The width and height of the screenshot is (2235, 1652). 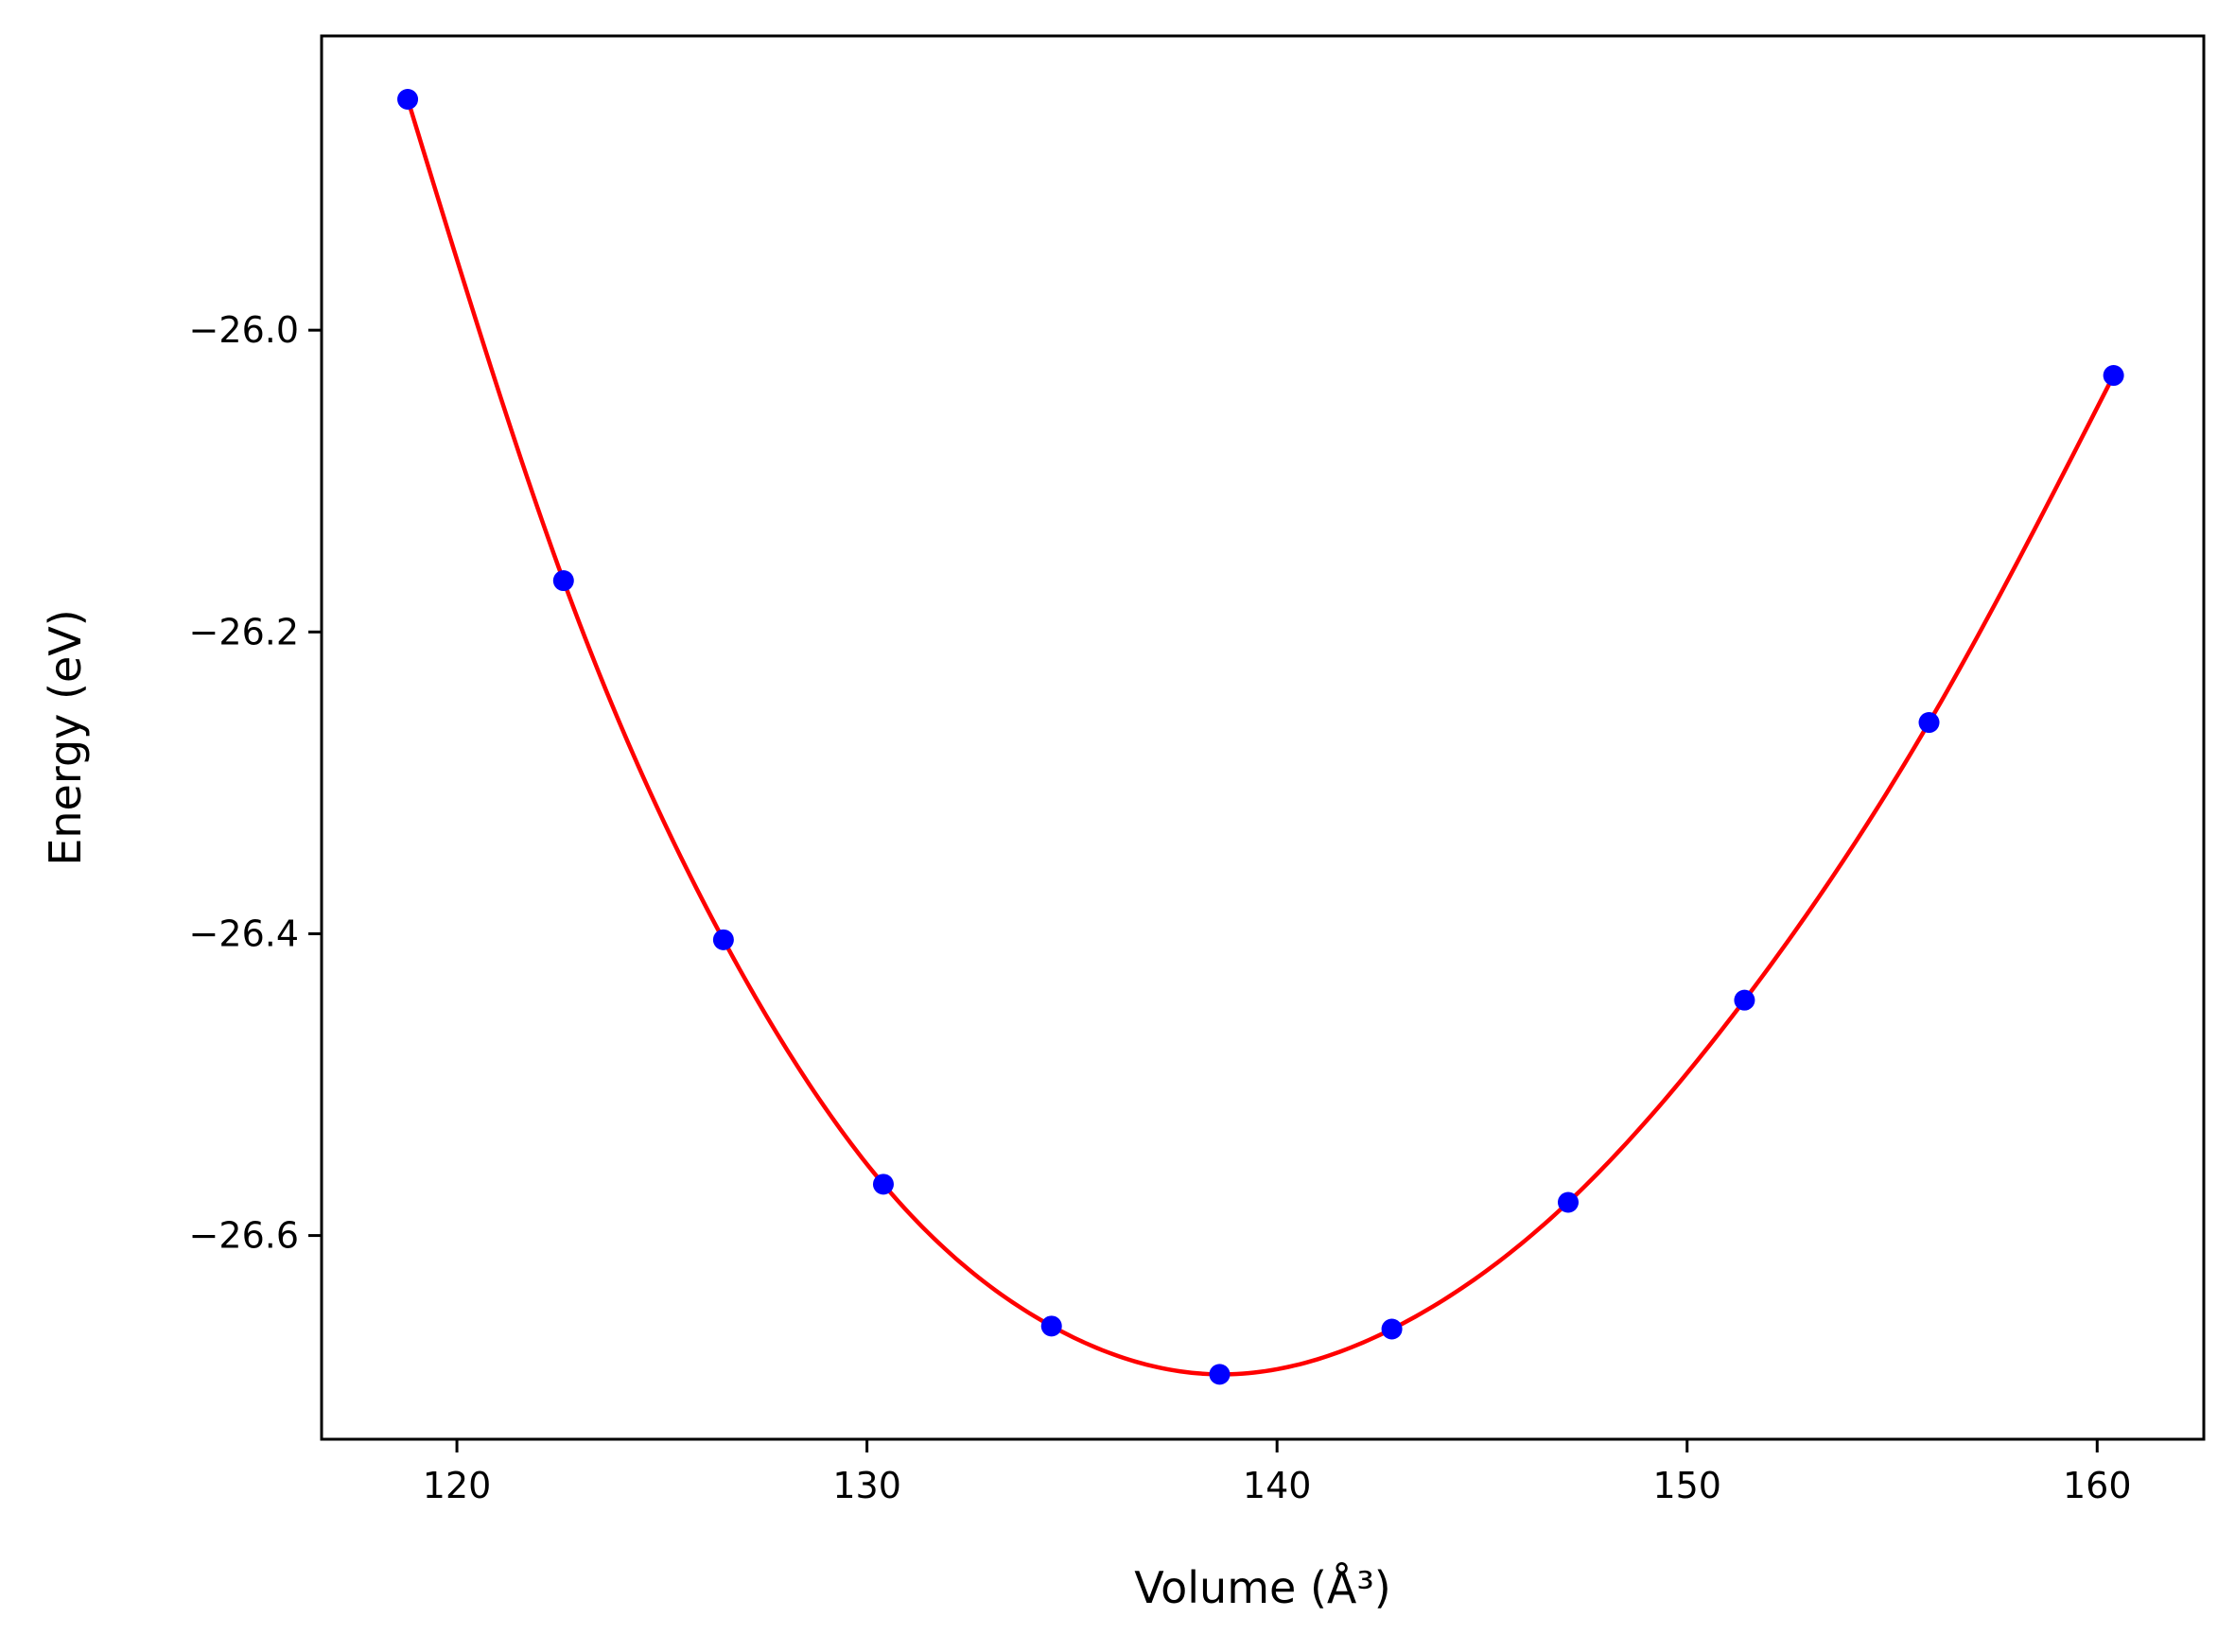 What do you see at coordinates (457, 1486) in the screenshot?
I see `x-tick-label: 120` at bounding box center [457, 1486].